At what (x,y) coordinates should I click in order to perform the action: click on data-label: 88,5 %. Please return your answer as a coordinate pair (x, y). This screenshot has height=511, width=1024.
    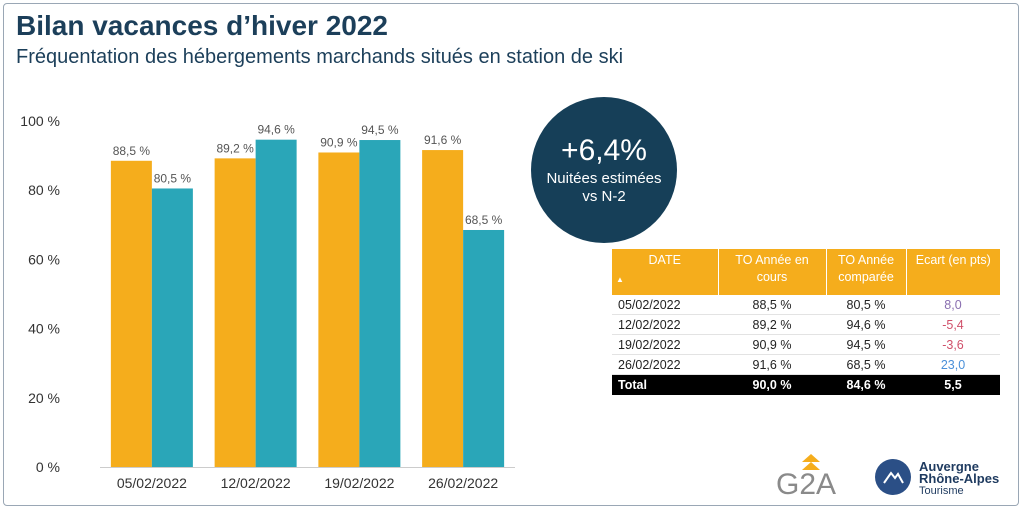
    Looking at the image, I should click on (132, 151).